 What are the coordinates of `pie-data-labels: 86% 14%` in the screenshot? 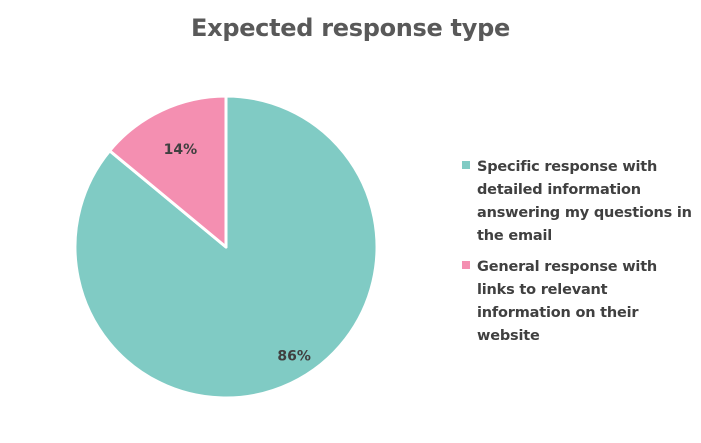 It's located at (237, 253).